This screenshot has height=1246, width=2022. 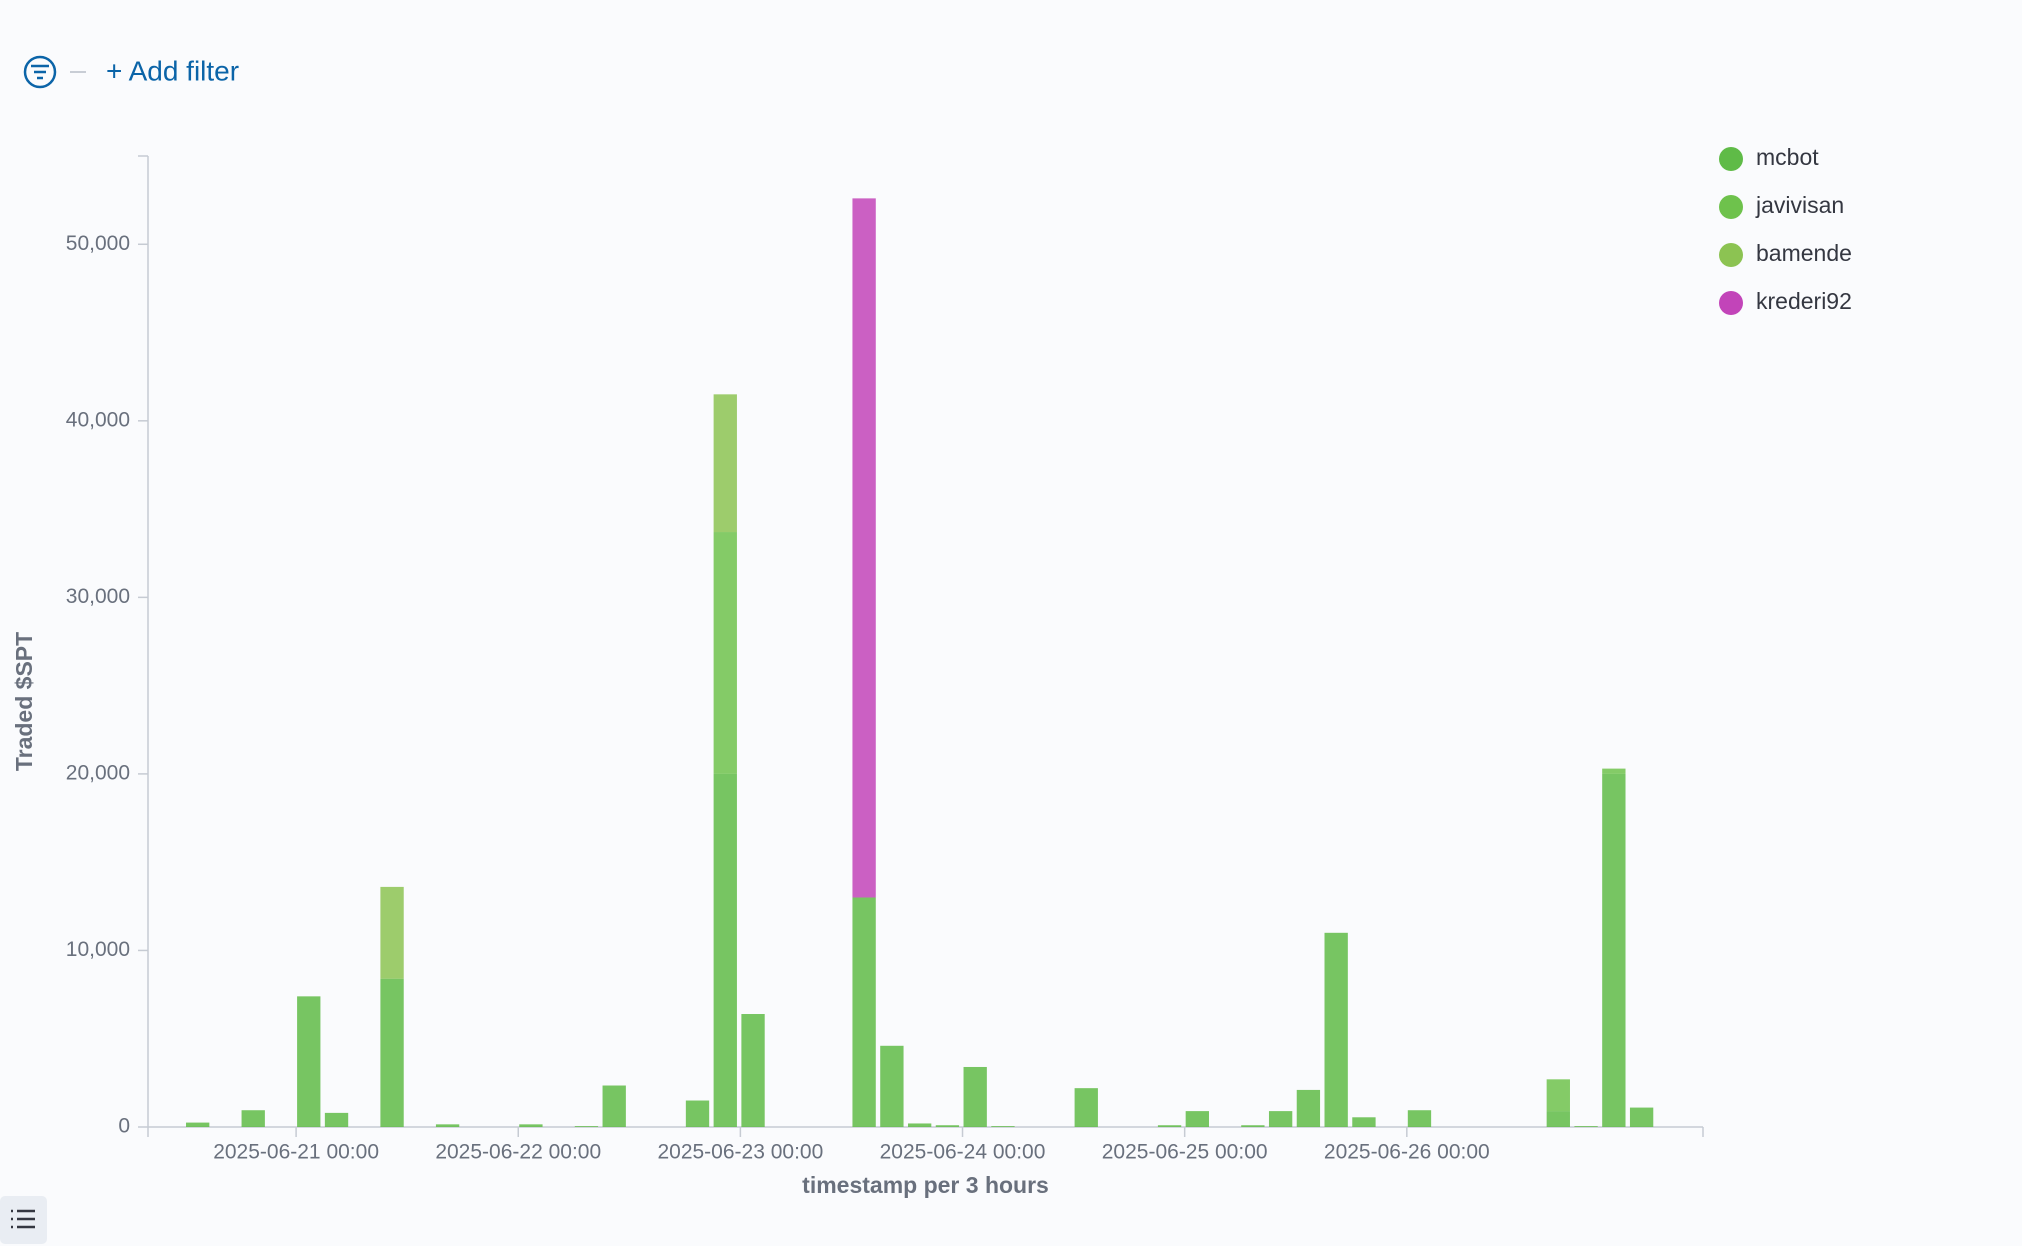 What do you see at coordinates (296, 1152) in the screenshot?
I see `x-tick-label: 2025-06-21 00:00` at bounding box center [296, 1152].